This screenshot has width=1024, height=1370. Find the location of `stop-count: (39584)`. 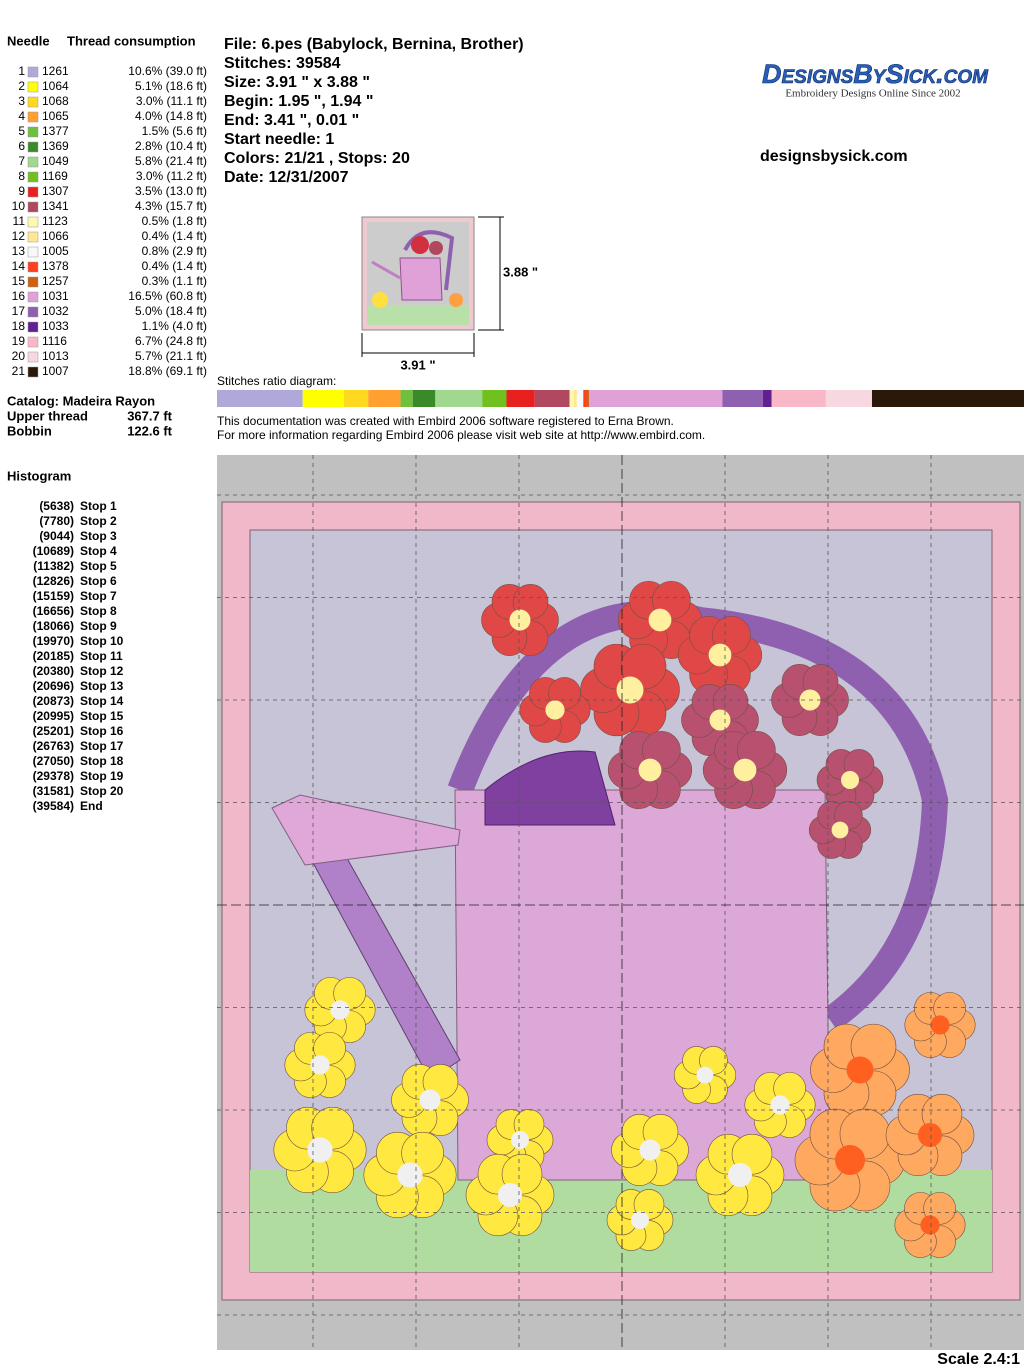

stop-count: (39584) is located at coordinates (53, 806).